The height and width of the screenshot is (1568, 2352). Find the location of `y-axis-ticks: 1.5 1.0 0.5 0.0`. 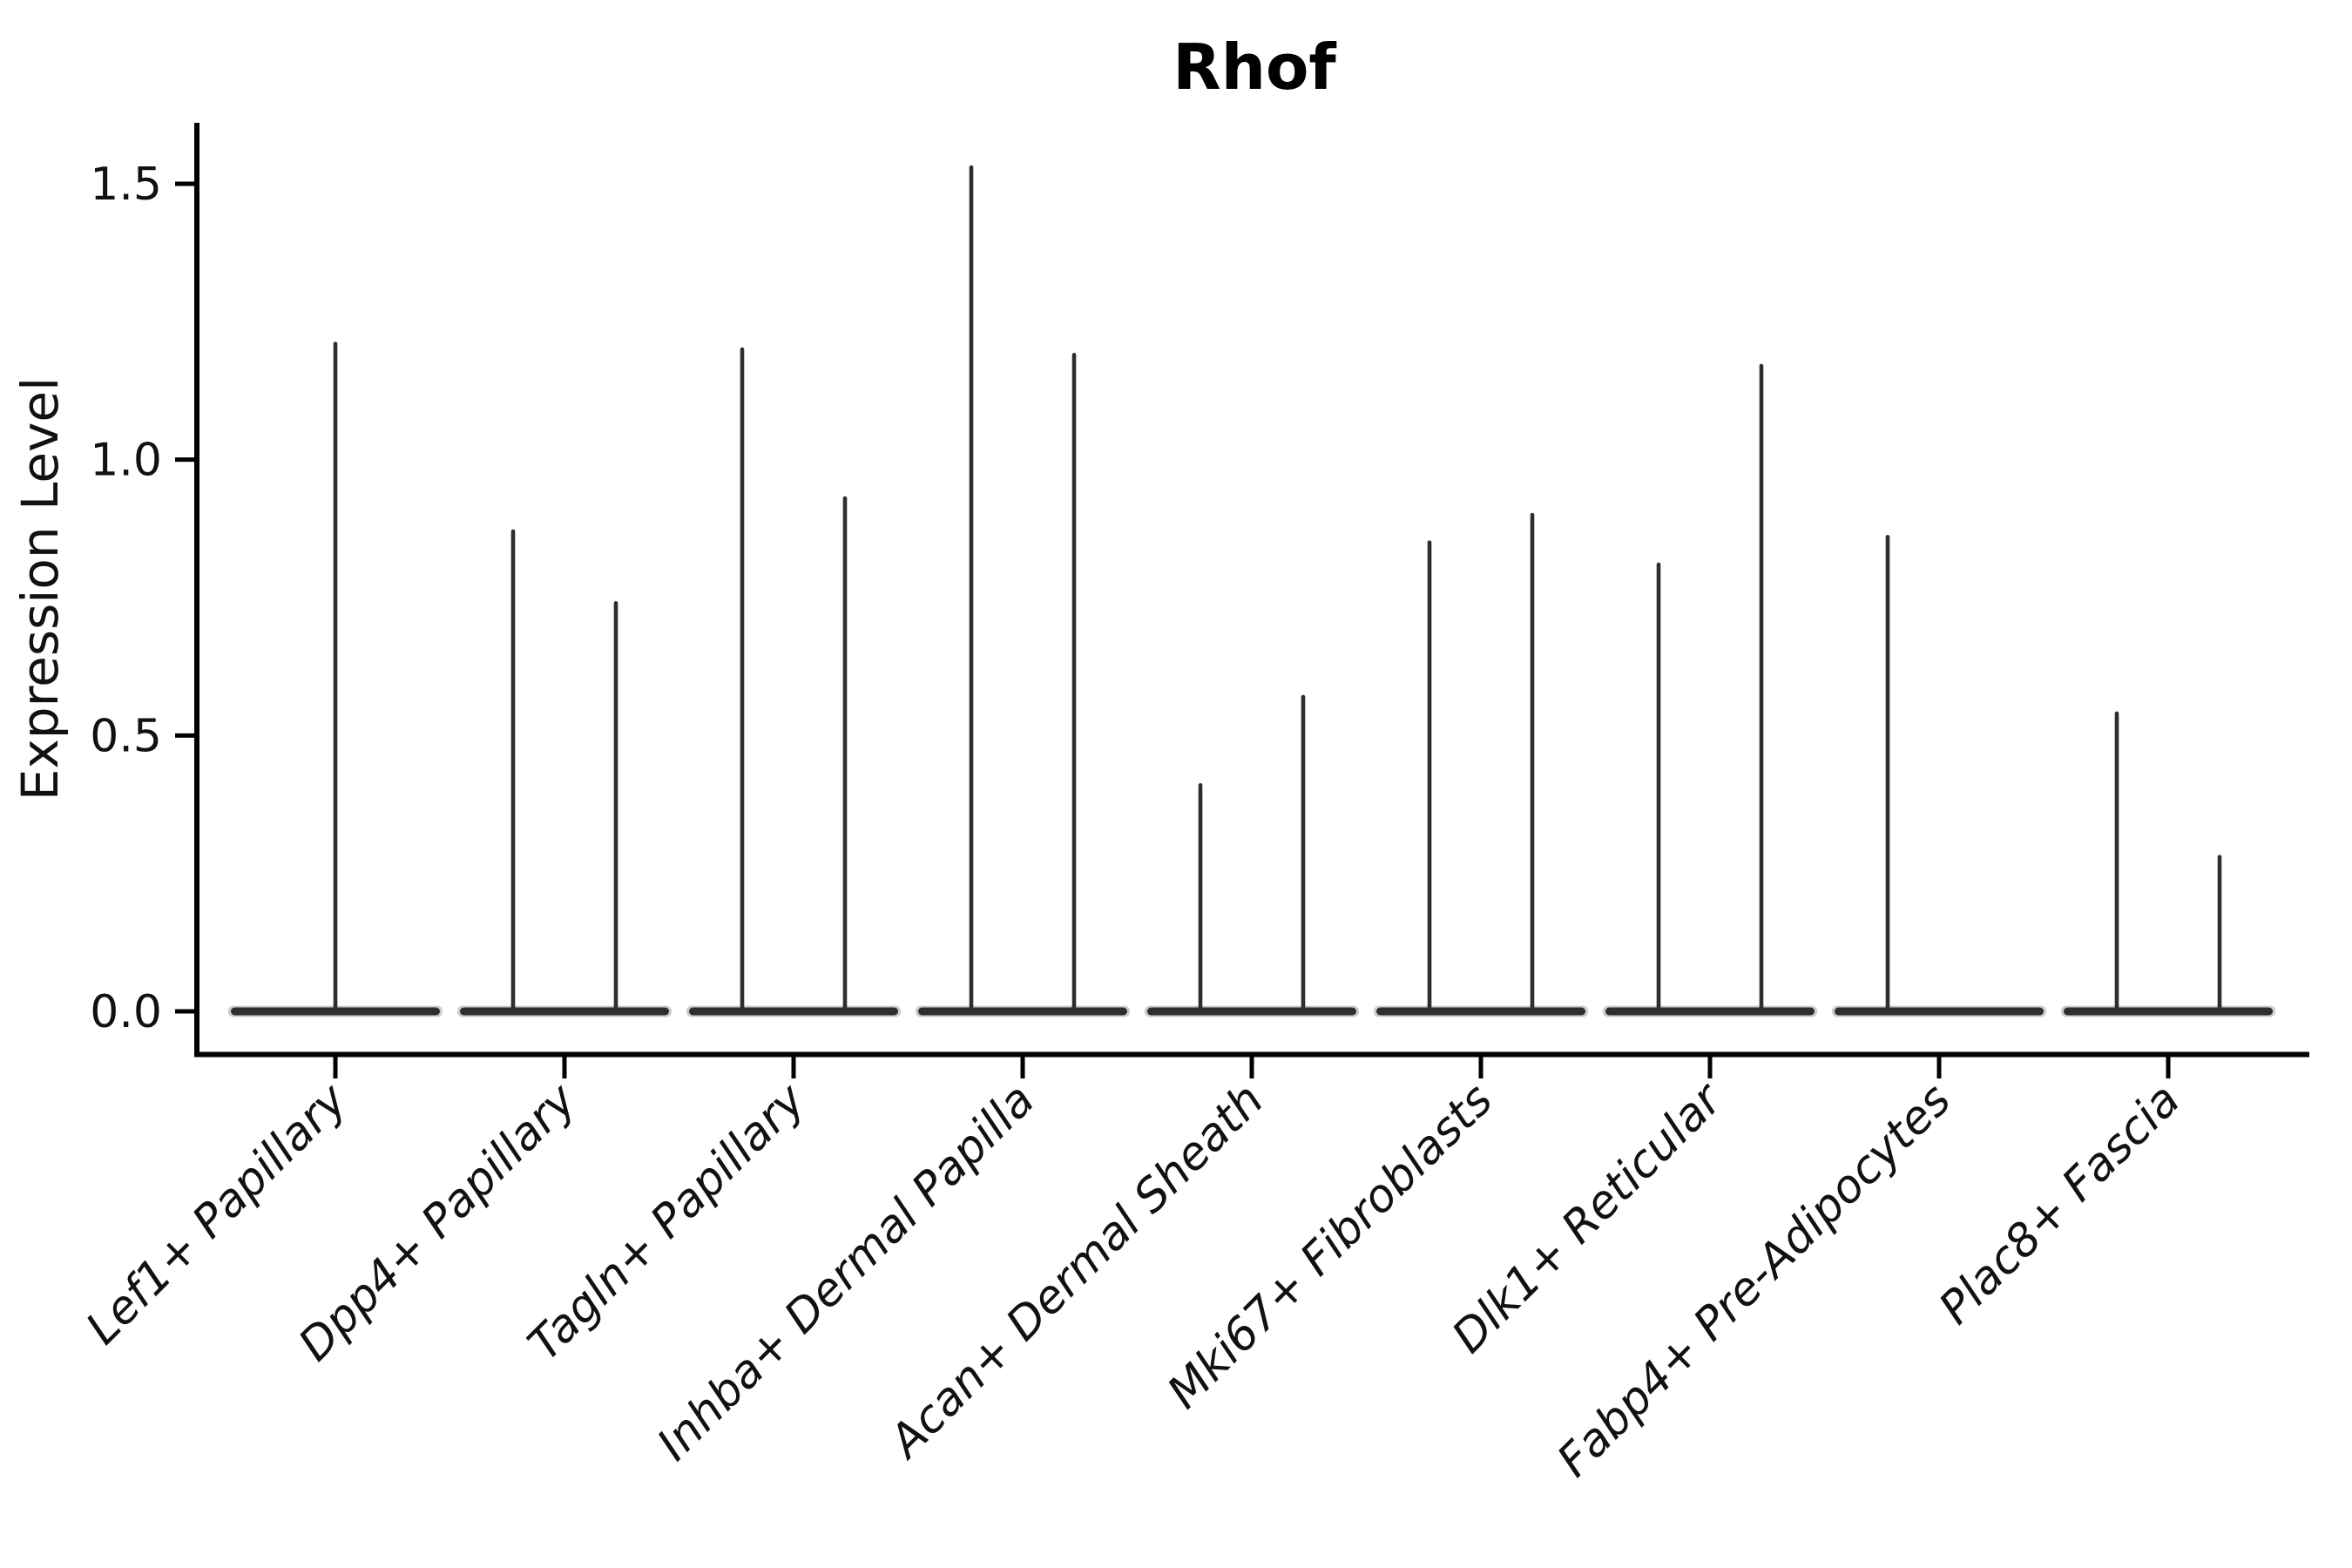

y-axis-ticks: 1.5 1.0 0.5 0.0 is located at coordinates (143, 598).